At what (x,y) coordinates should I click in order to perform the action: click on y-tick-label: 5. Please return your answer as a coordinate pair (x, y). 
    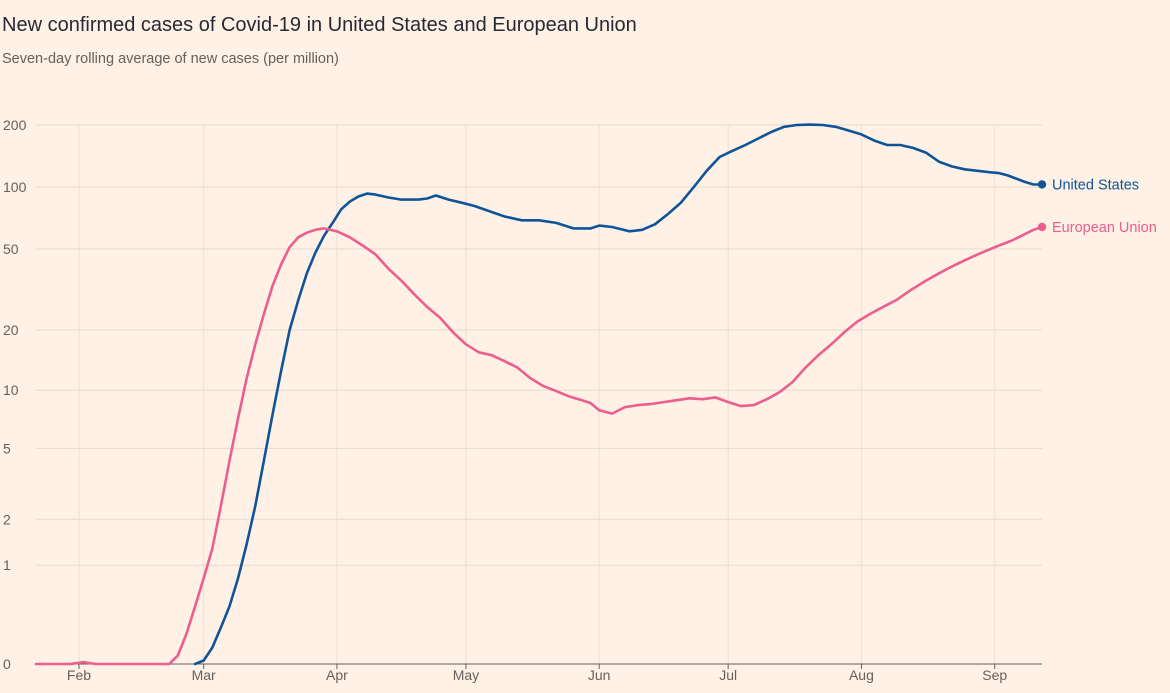
    Looking at the image, I should click on (7, 448).